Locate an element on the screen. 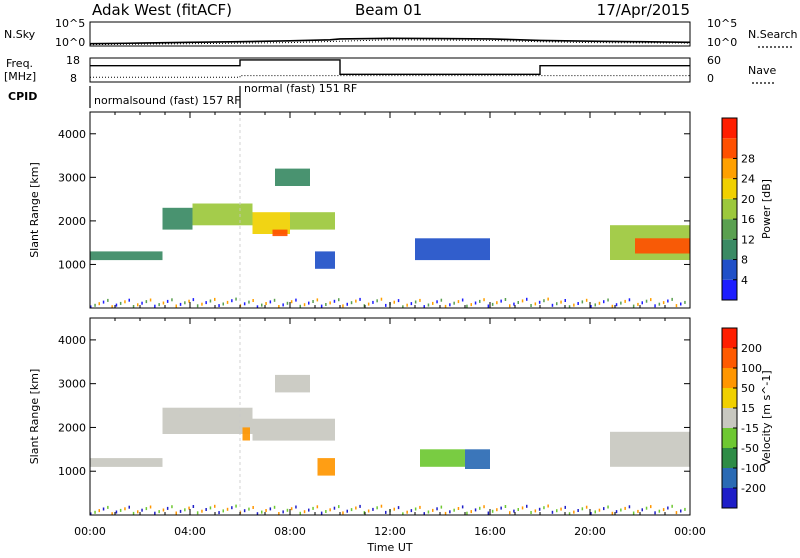 The height and width of the screenshot is (558, 800). power-cbar-title: Power [dB] is located at coordinates (766, 209).